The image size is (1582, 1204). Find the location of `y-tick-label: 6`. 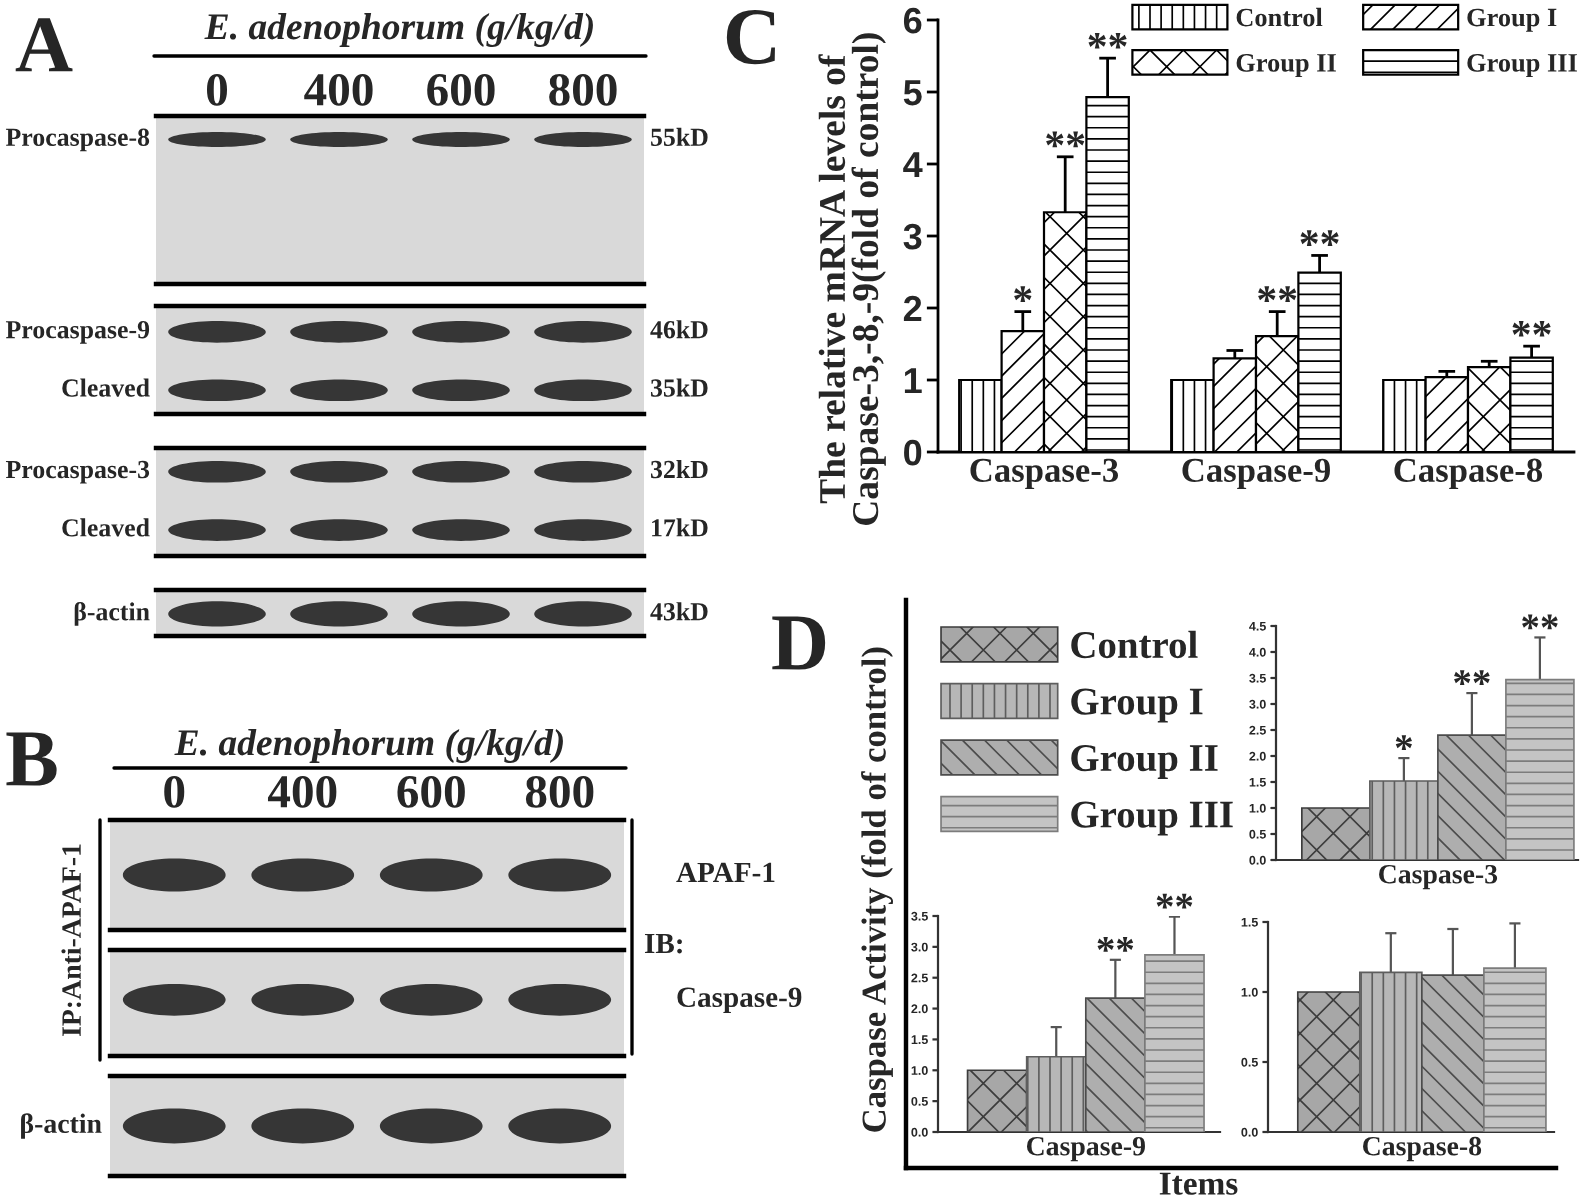

y-tick-label: 6 is located at coordinates (912, 20).